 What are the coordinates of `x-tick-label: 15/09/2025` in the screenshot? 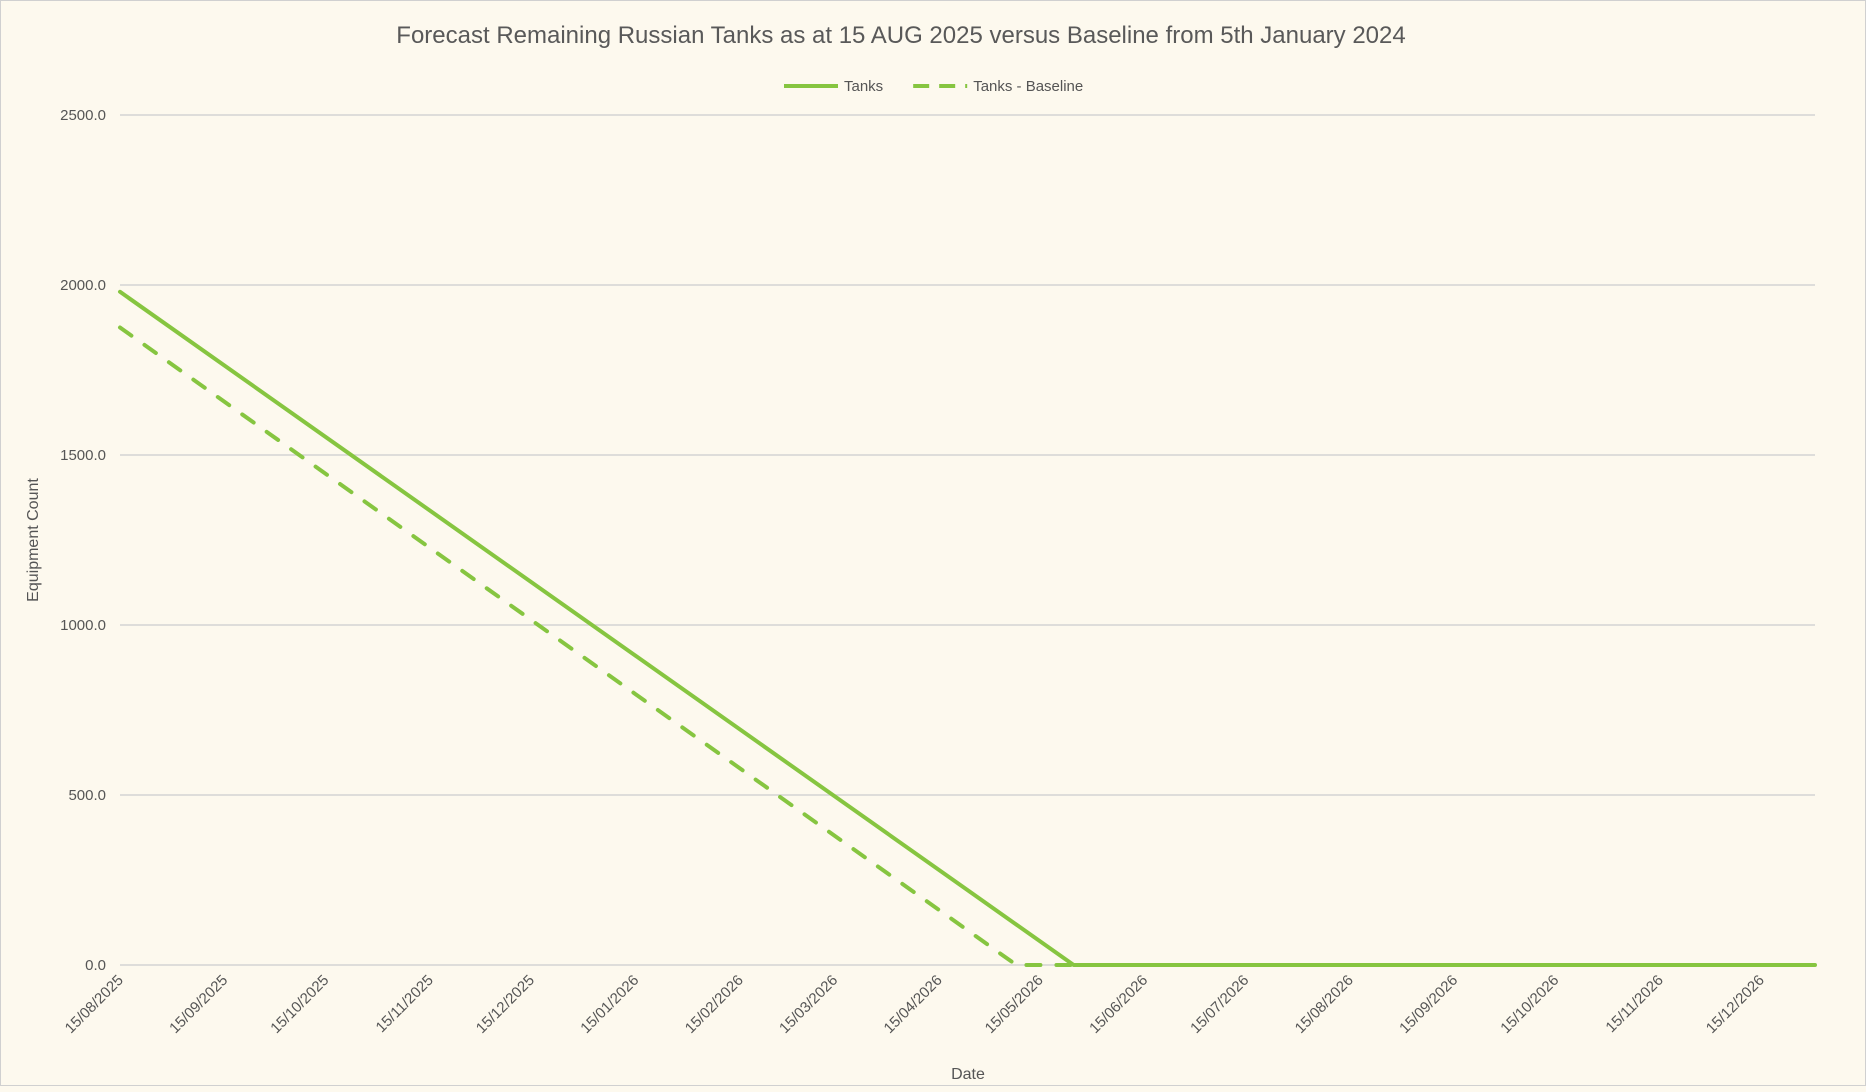 It's located at (198, 1004).